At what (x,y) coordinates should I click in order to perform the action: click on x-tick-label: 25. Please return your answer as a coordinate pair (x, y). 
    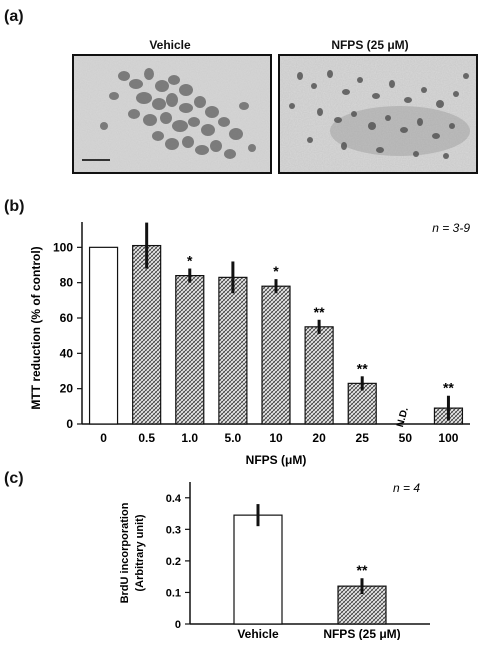
    Looking at the image, I should click on (363, 438).